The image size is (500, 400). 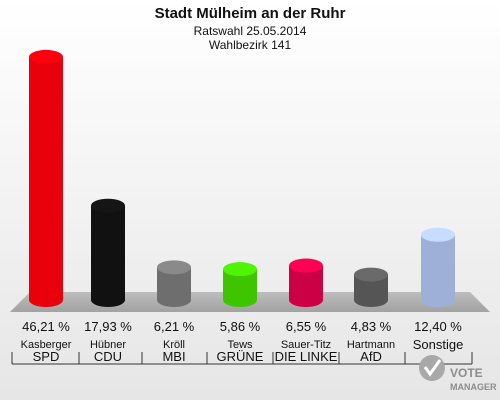 I want to click on party-label: Sonstige, so click(x=438, y=344).